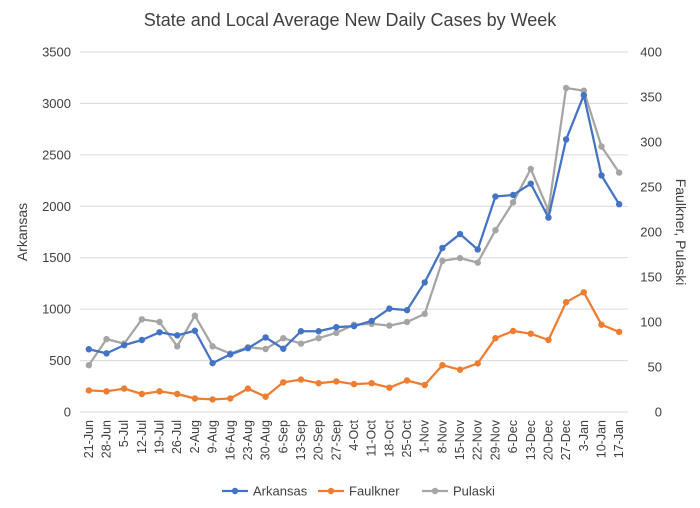  What do you see at coordinates (651, 277) in the screenshot?
I see `right-axis-tick-label: 150` at bounding box center [651, 277].